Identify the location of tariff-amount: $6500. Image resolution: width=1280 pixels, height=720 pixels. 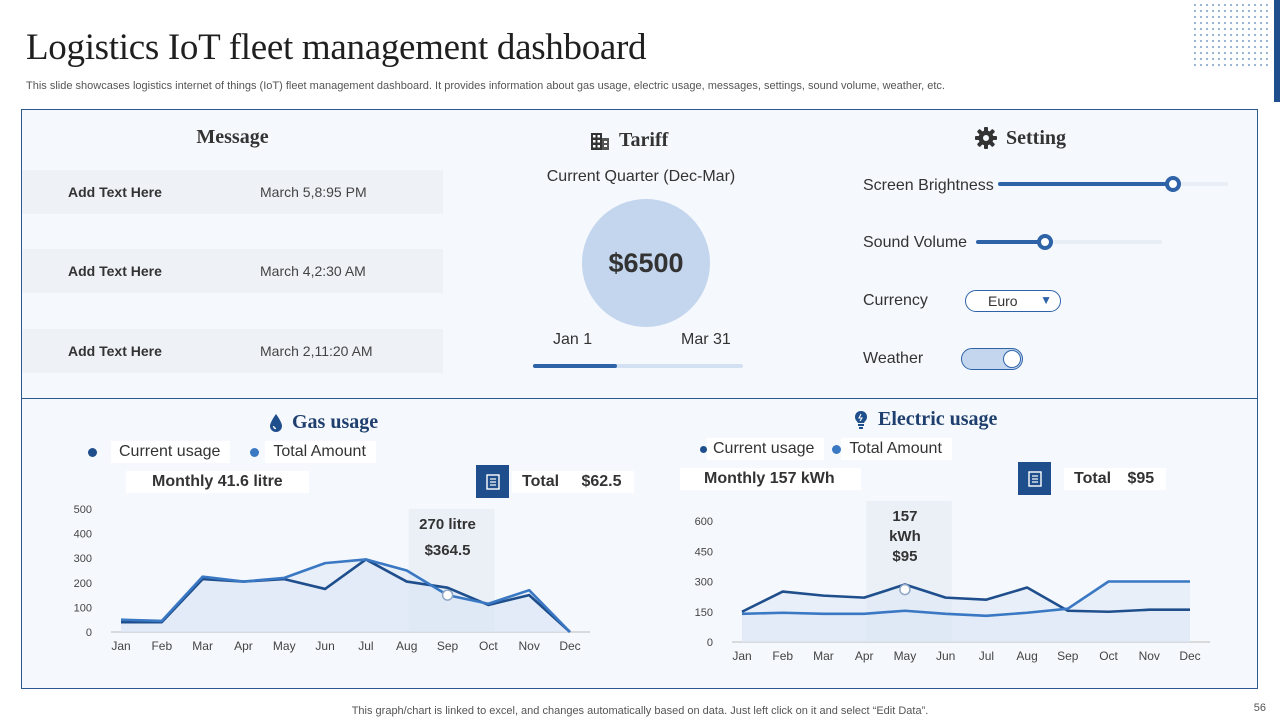
(646, 263).